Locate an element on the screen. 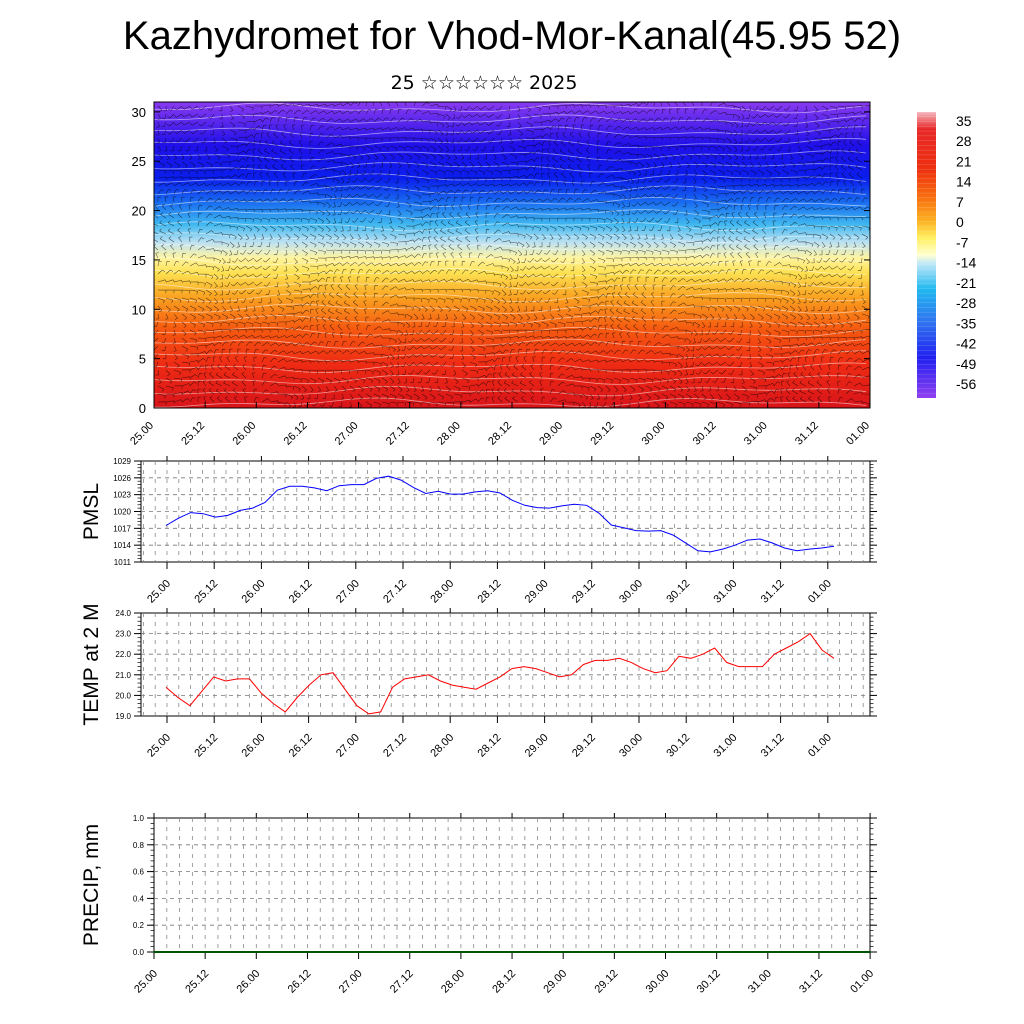 This screenshot has width=1024, height=1024. pmsl-y-tick-label: 1017 is located at coordinates (122, 528).